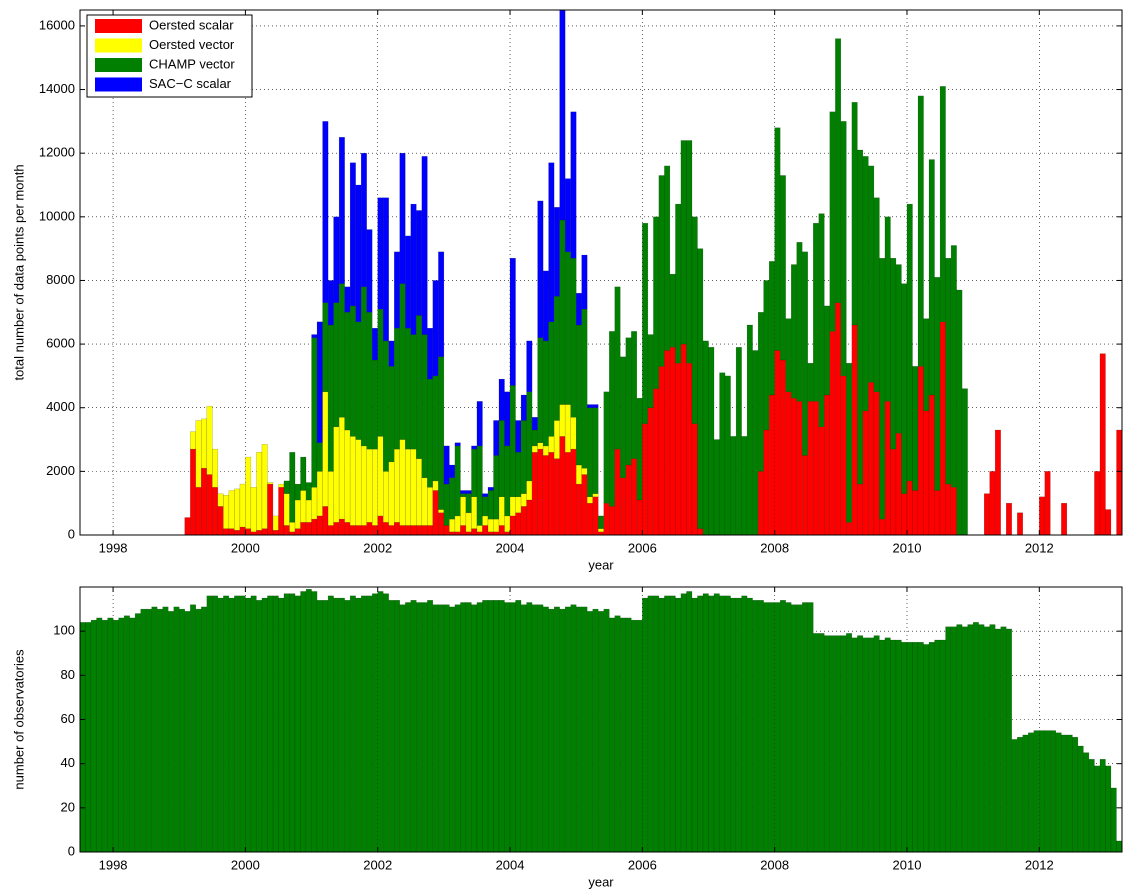 Image resolution: width=1123 pixels, height=892 pixels. I want to click on x-tick-label: 2006, so click(642, 864).